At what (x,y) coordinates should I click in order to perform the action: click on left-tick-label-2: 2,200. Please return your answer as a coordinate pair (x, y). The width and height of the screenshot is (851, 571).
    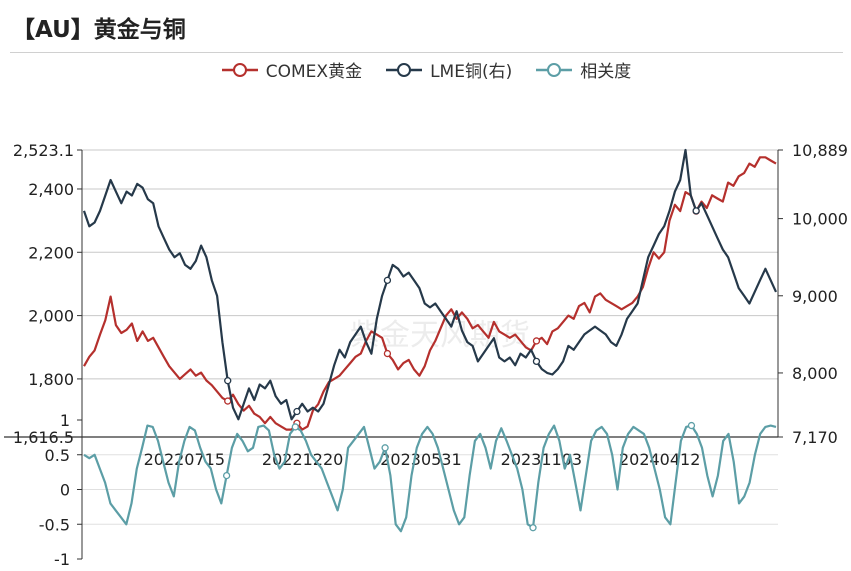
    Looking at the image, I should click on (51, 252).